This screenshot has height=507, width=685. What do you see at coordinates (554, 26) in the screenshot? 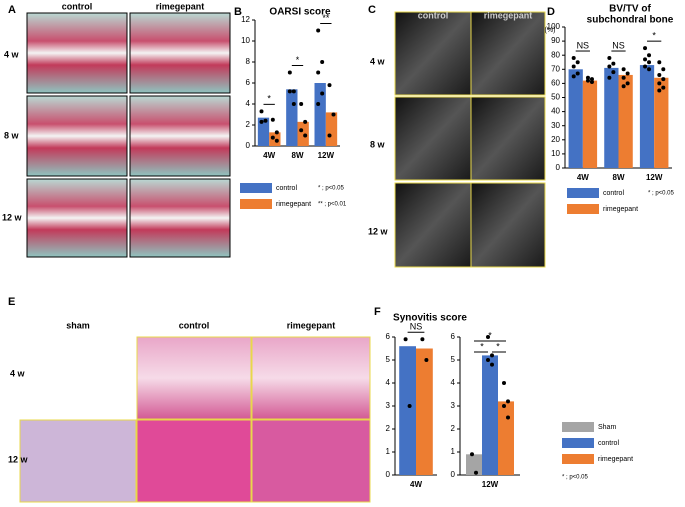
I see `y-tick-label: 100` at bounding box center [554, 26].